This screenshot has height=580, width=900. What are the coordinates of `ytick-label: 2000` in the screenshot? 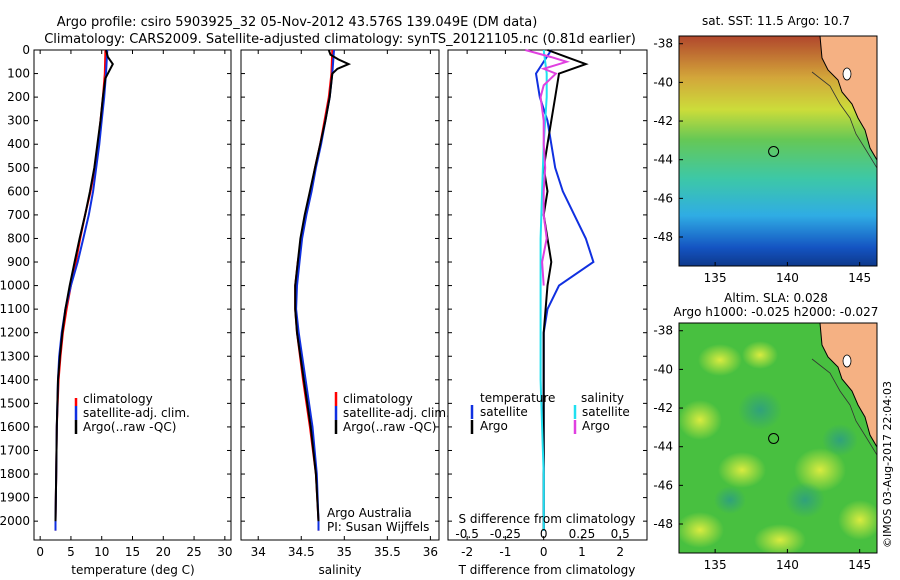 It's located at (15, 521).